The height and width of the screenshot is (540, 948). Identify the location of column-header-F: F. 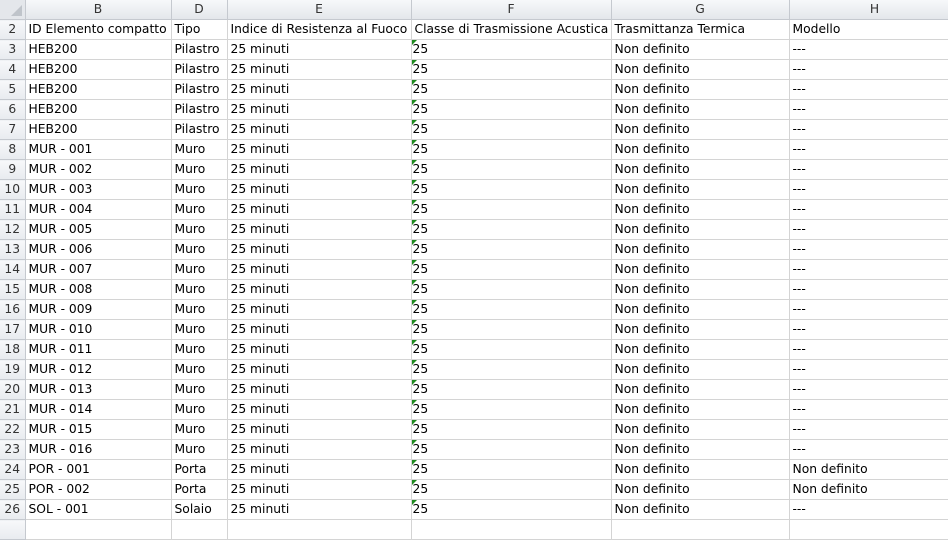
(511, 10).